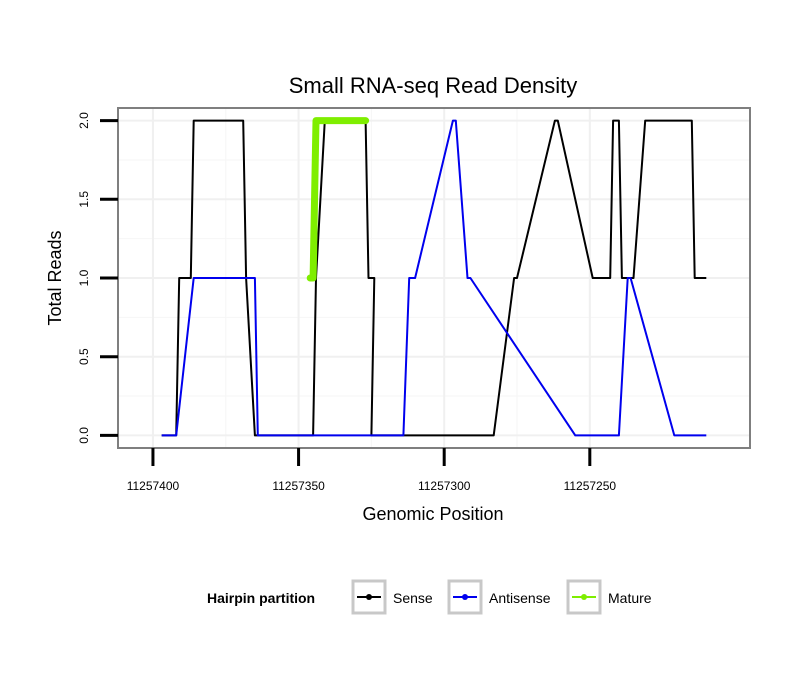  Describe the element at coordinates (520, 598) in the screenshot. I see `legend-label-antisense: Antisense` at that location.